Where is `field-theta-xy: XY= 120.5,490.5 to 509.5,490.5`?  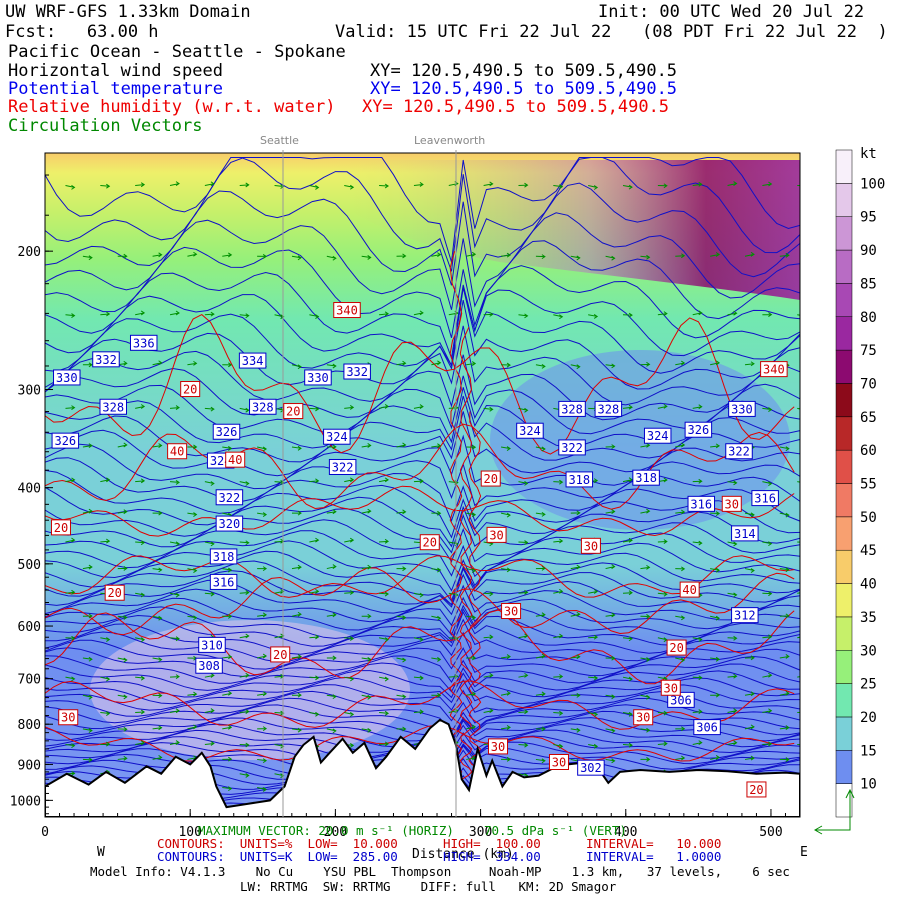 field-theta-xy: XY= 120.5,490.5 to 509.5,490.5 is located at coordinates (524, 89).